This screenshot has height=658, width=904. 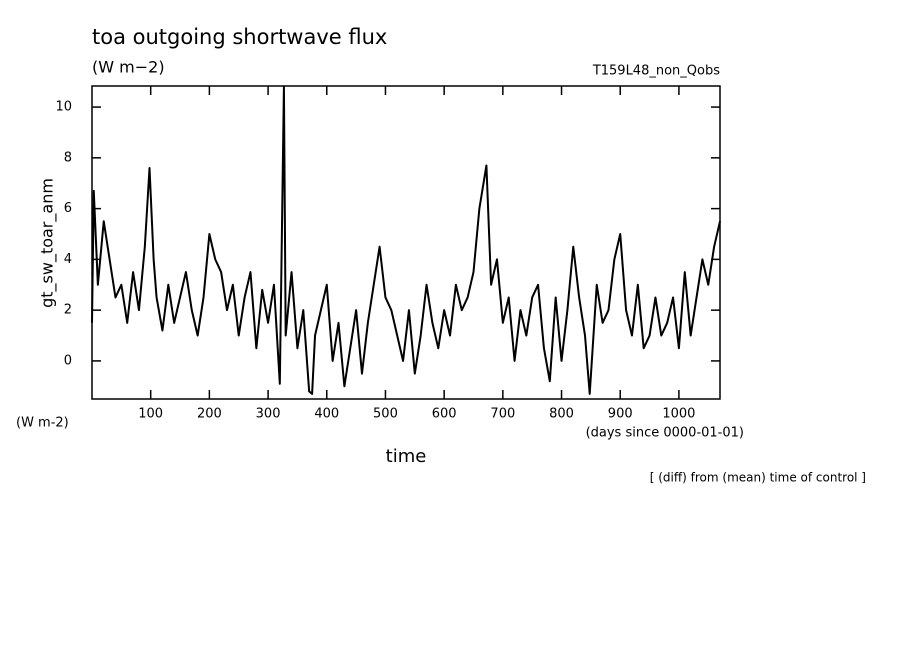 What do you see at coordinates (444, 414) in the screenshot?
I see `x-tick-label: 600` at bounding box center [444, 414].